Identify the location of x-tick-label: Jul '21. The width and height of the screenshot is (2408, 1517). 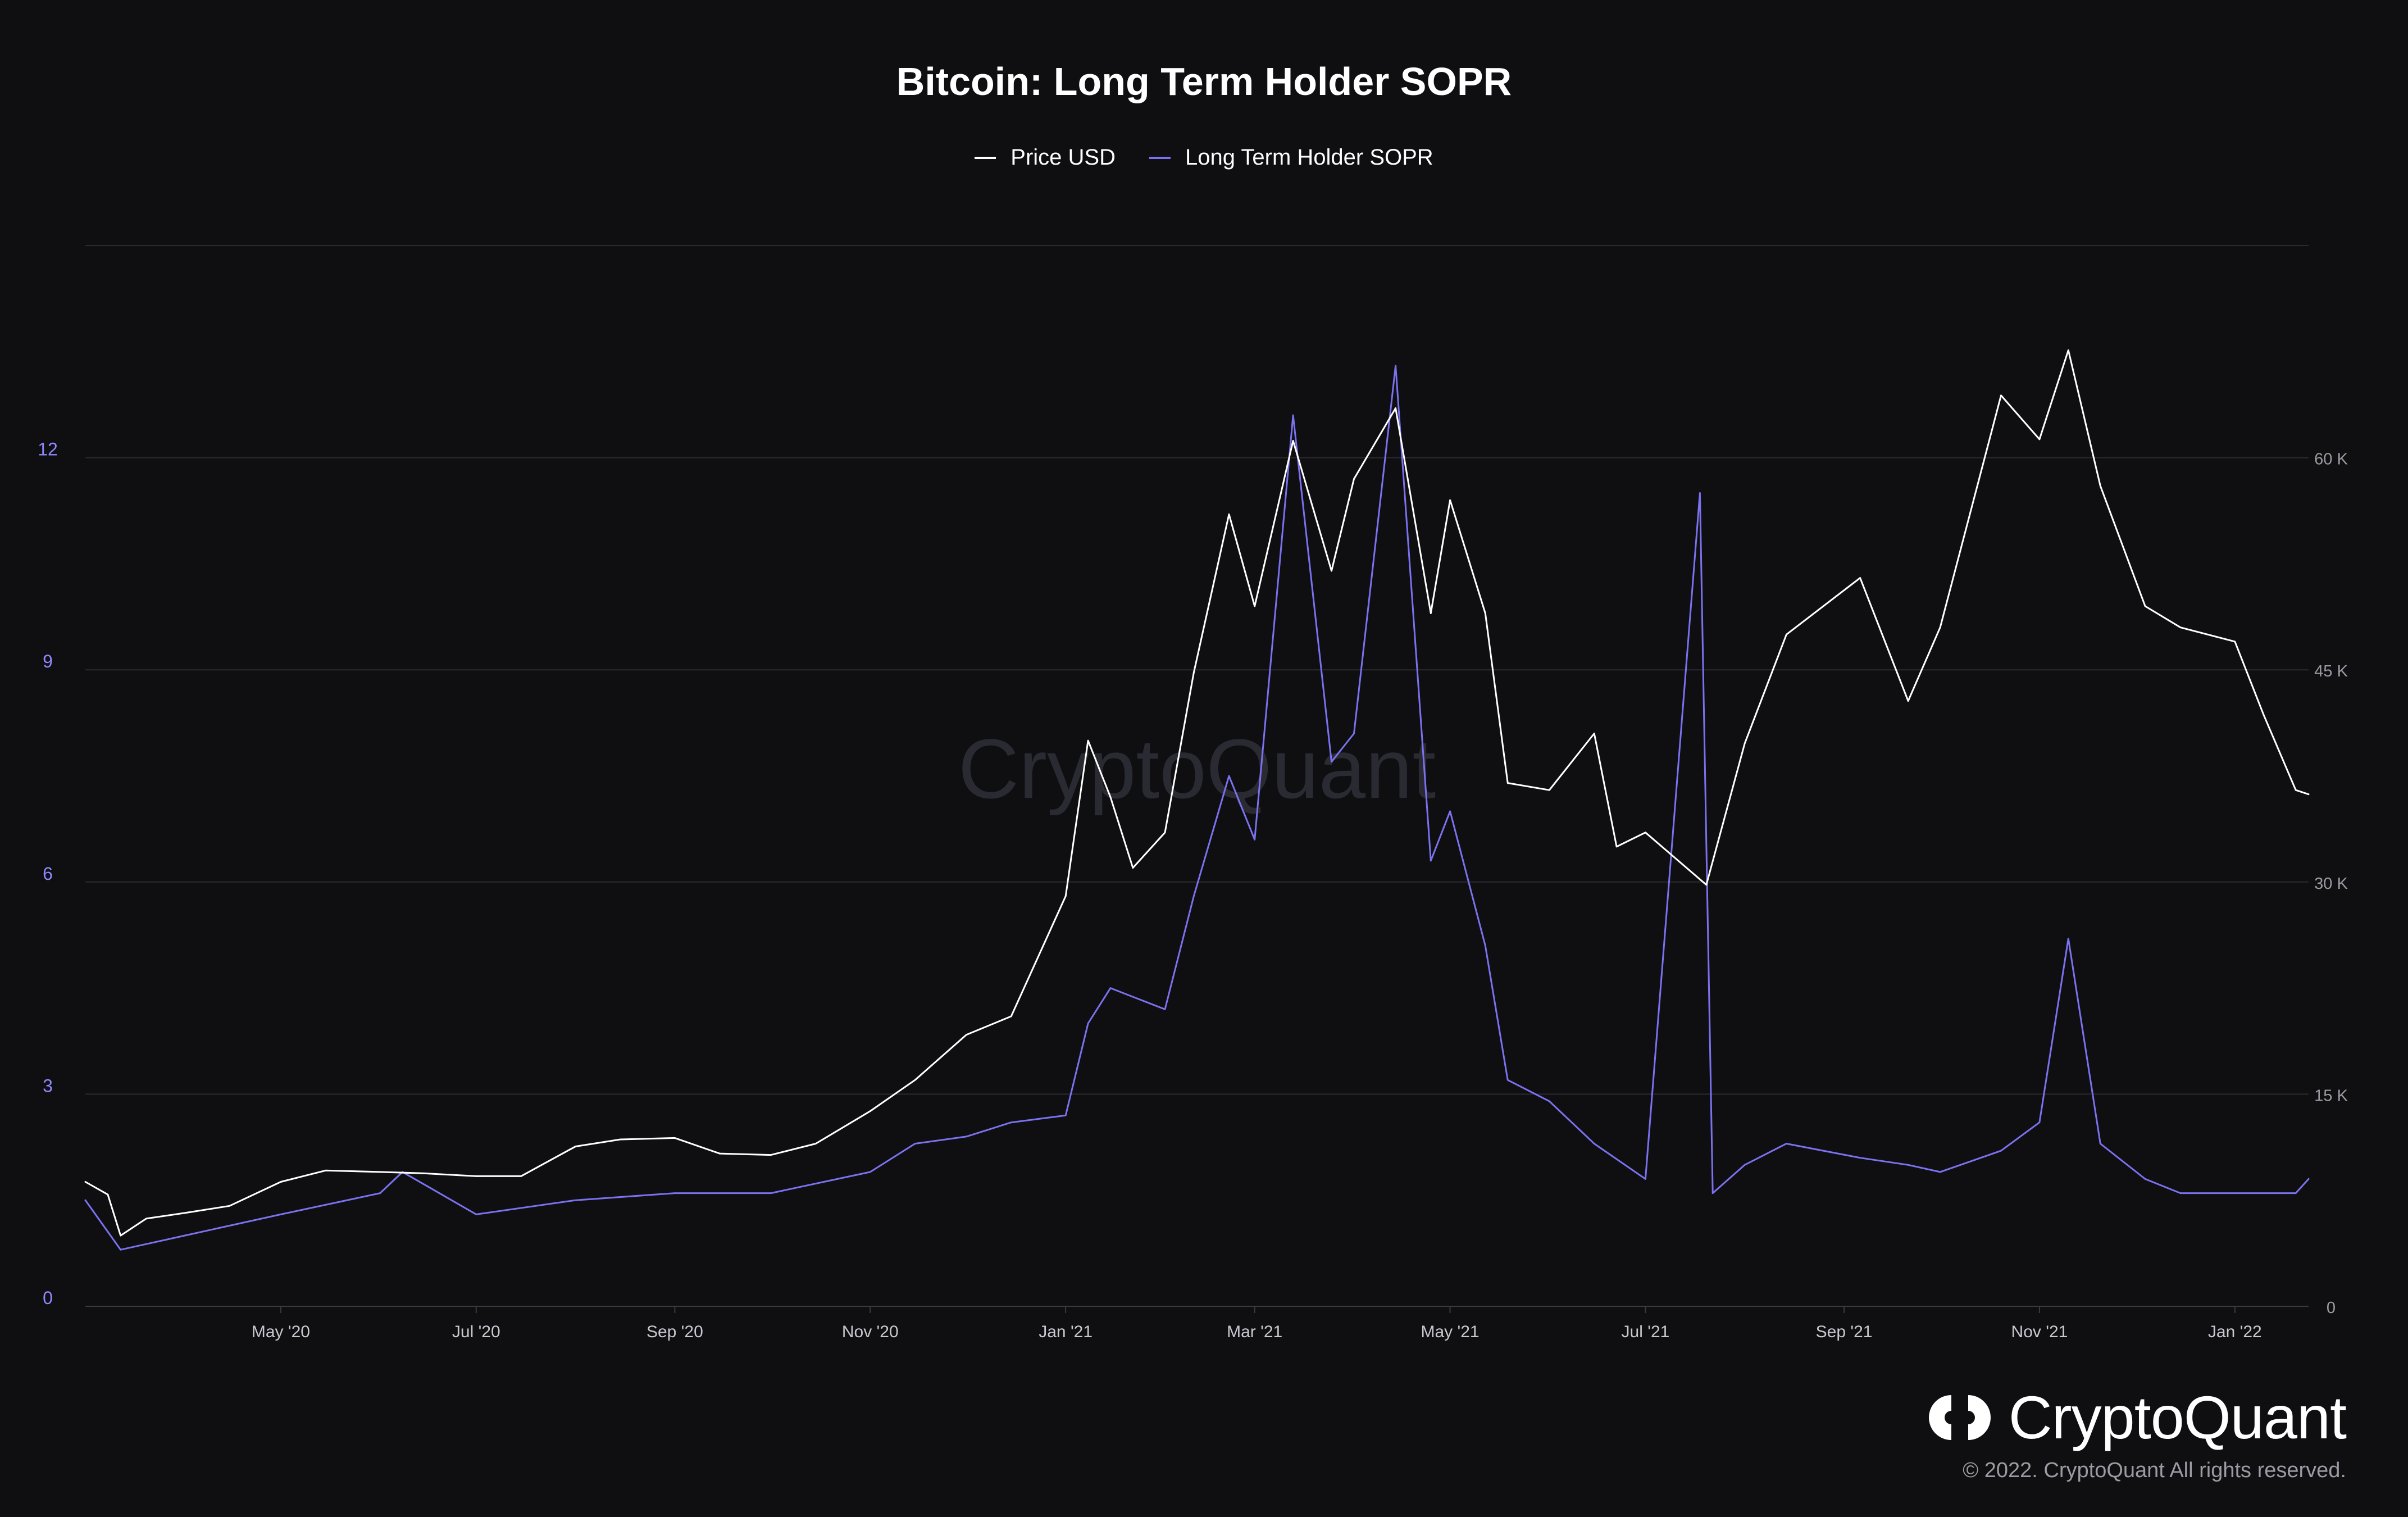
(1646, 1332).